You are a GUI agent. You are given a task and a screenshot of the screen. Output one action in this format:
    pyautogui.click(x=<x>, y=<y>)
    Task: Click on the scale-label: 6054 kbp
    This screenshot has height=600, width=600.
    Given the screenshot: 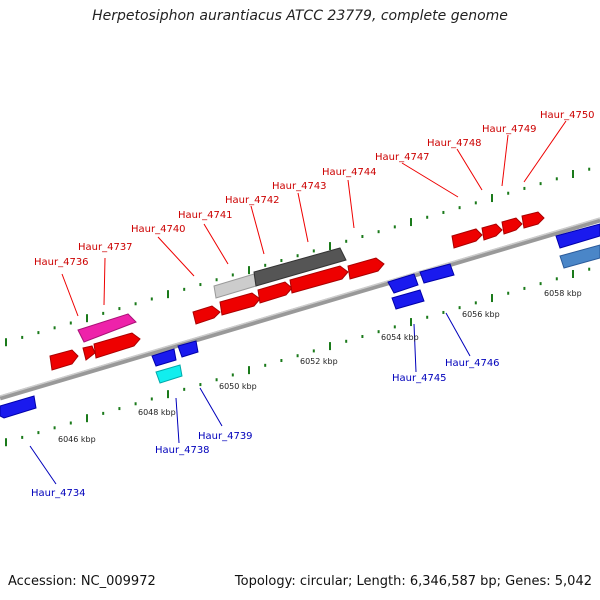 What is the action you would take?
    pyautogui.click(x=400, y=337)
    